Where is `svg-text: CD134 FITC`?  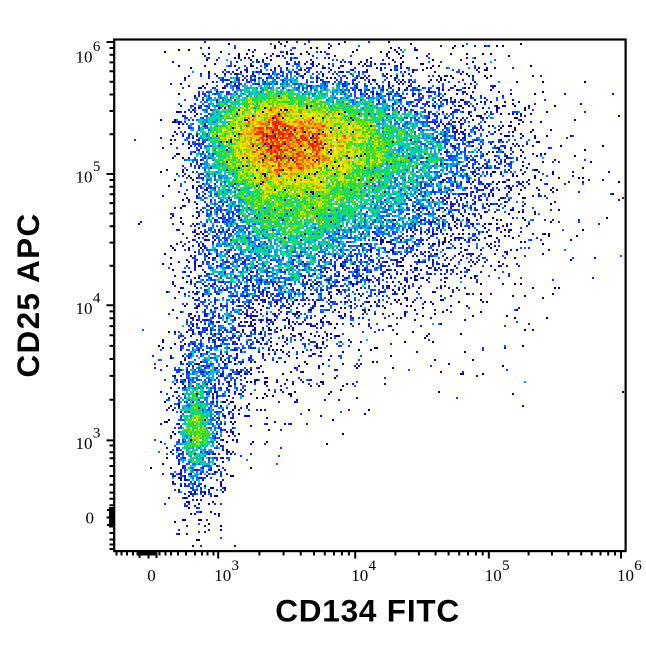 svg-text: CD134 FITC is located at coordinates (367, 611).